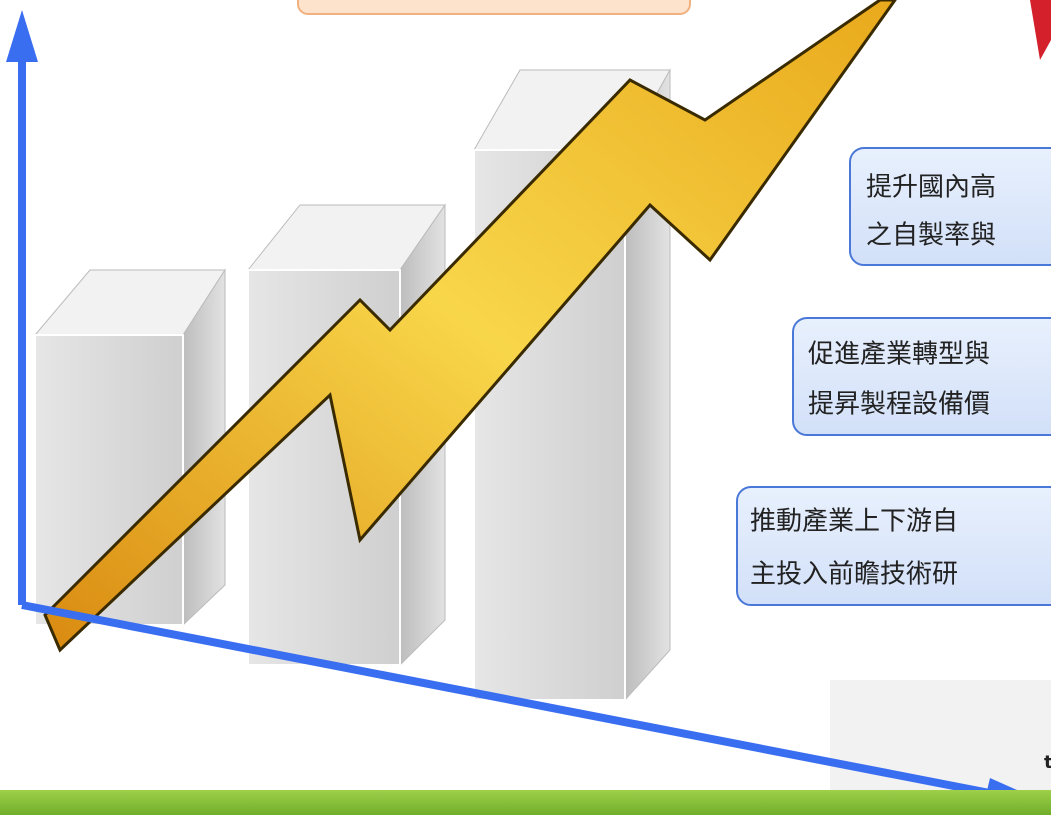  What do you see at coordinates (950, 206) in the screenshot?
I see `callout: 提升國內高 之自製率與` at bounding box center [950, 206].